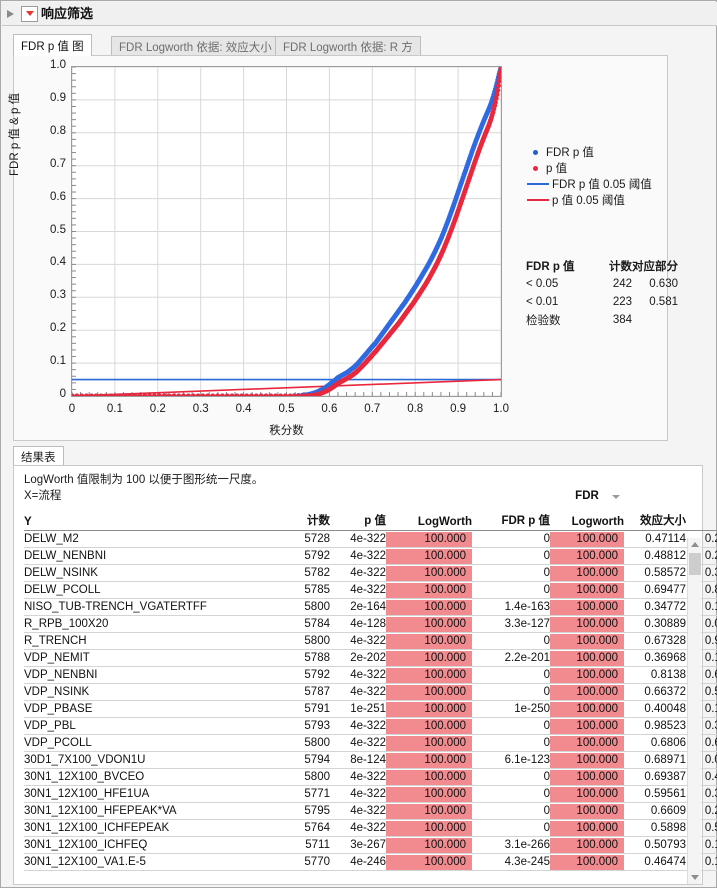 The width and height of the screenshot is (717, 888). What do you see at coordinates (511, 624) in the screenshot?
I see `cell-fdr-p-value: 3.3e-127` at bounding box center [511, 624].